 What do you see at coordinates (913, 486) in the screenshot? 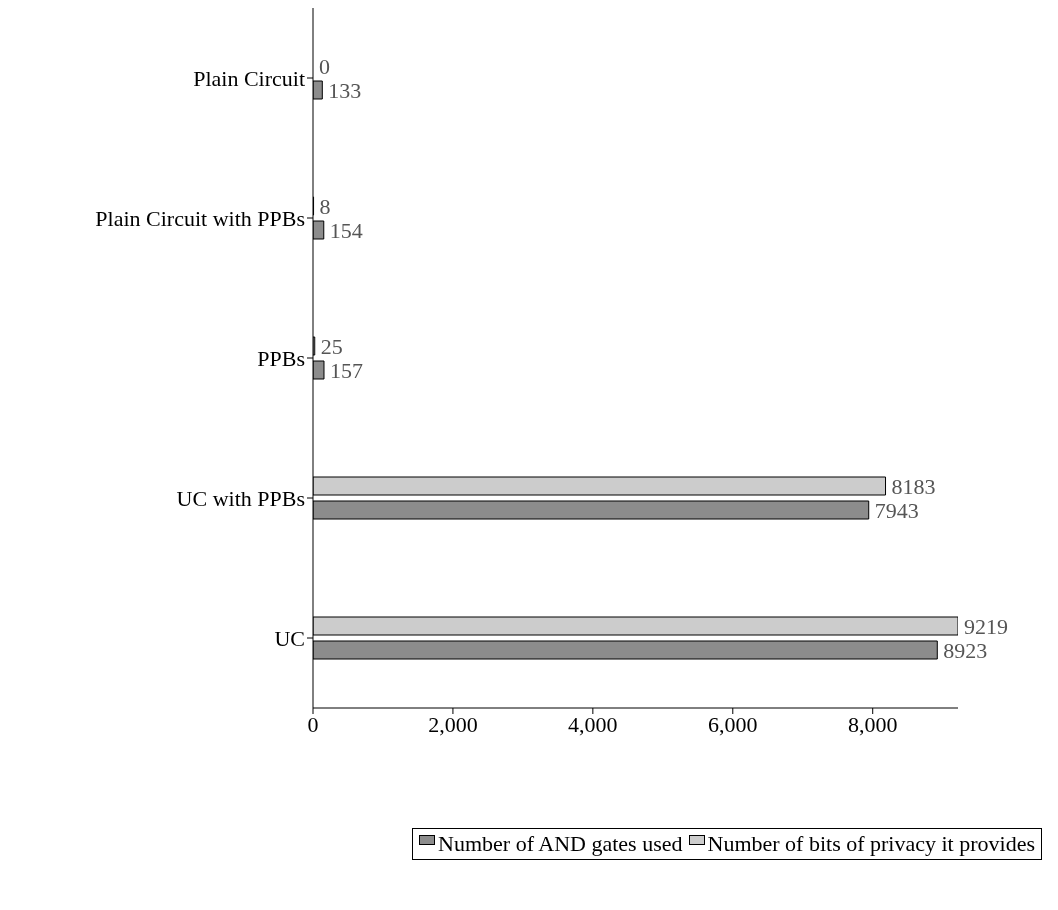
I see `data-label: 8183` at bounding box center [913, 486].